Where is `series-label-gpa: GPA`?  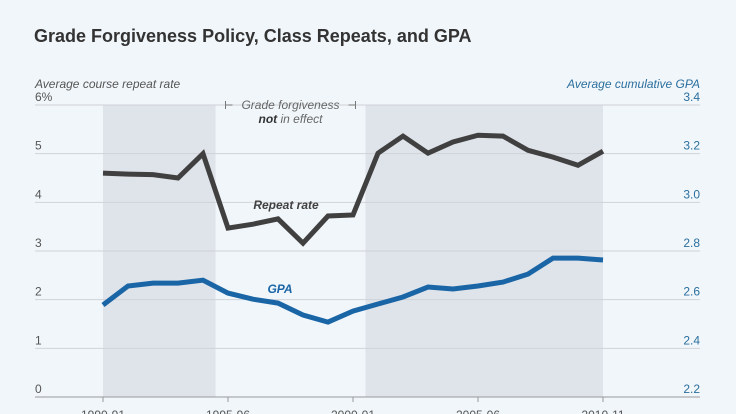 series-label-gpa: GPA is located at coordinates (279, 289).